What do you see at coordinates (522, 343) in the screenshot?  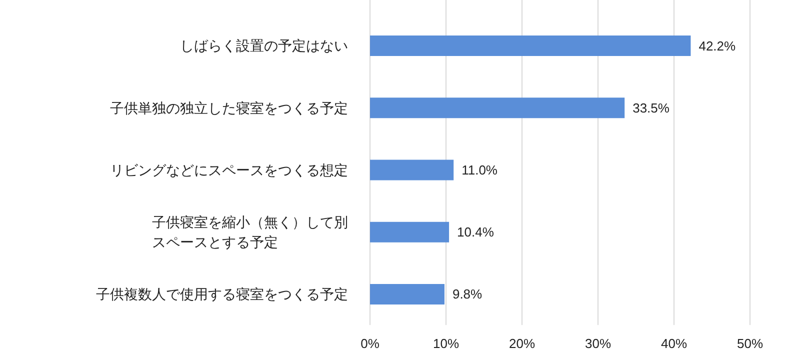 I see `x-tick-label: 20%` at bounding box center [522, 343].